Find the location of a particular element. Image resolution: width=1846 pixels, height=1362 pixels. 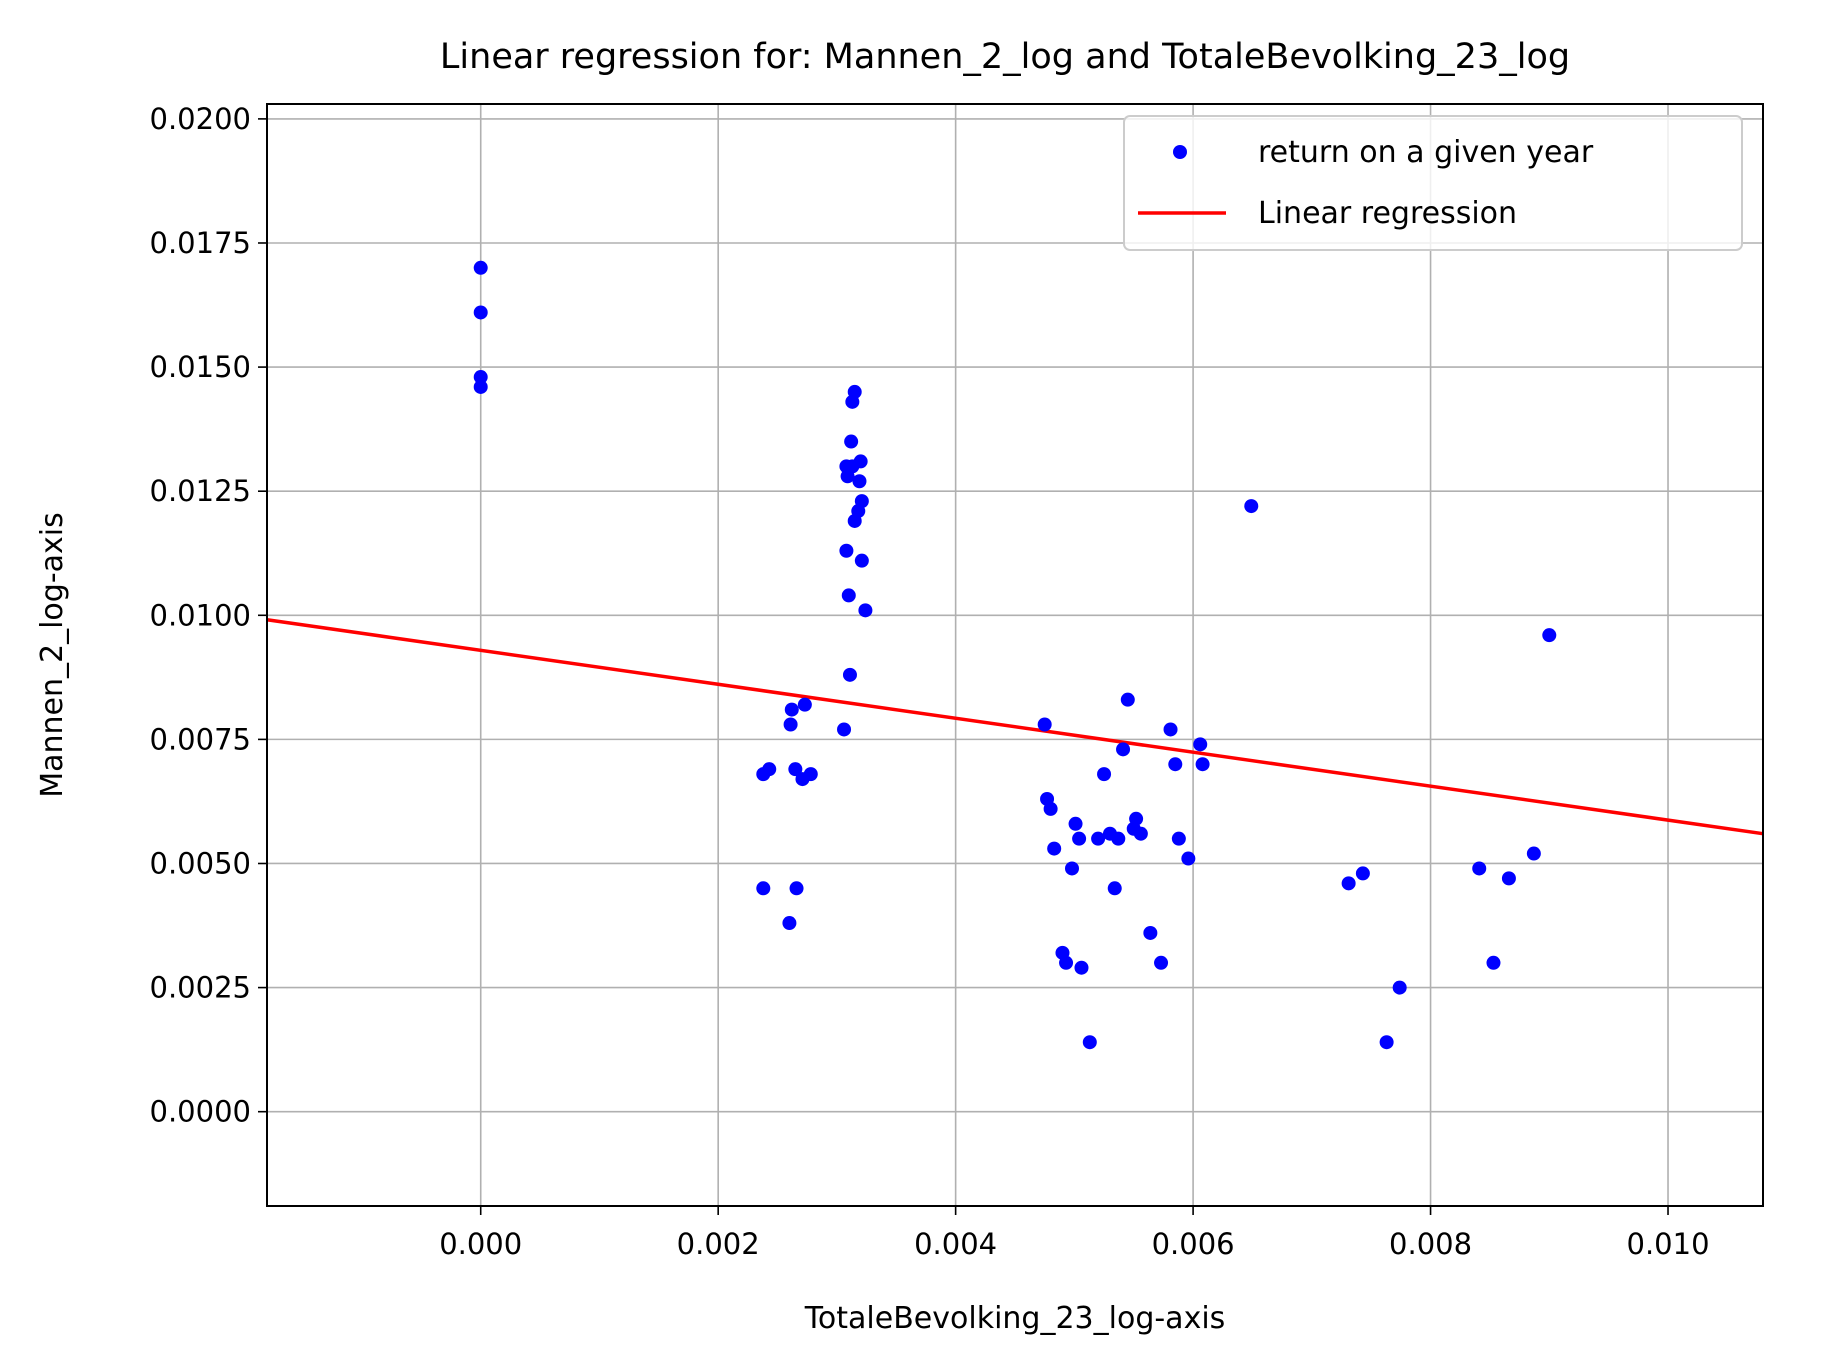

y-tick-label: 0.0000 is located at coordinates (200, 1112).